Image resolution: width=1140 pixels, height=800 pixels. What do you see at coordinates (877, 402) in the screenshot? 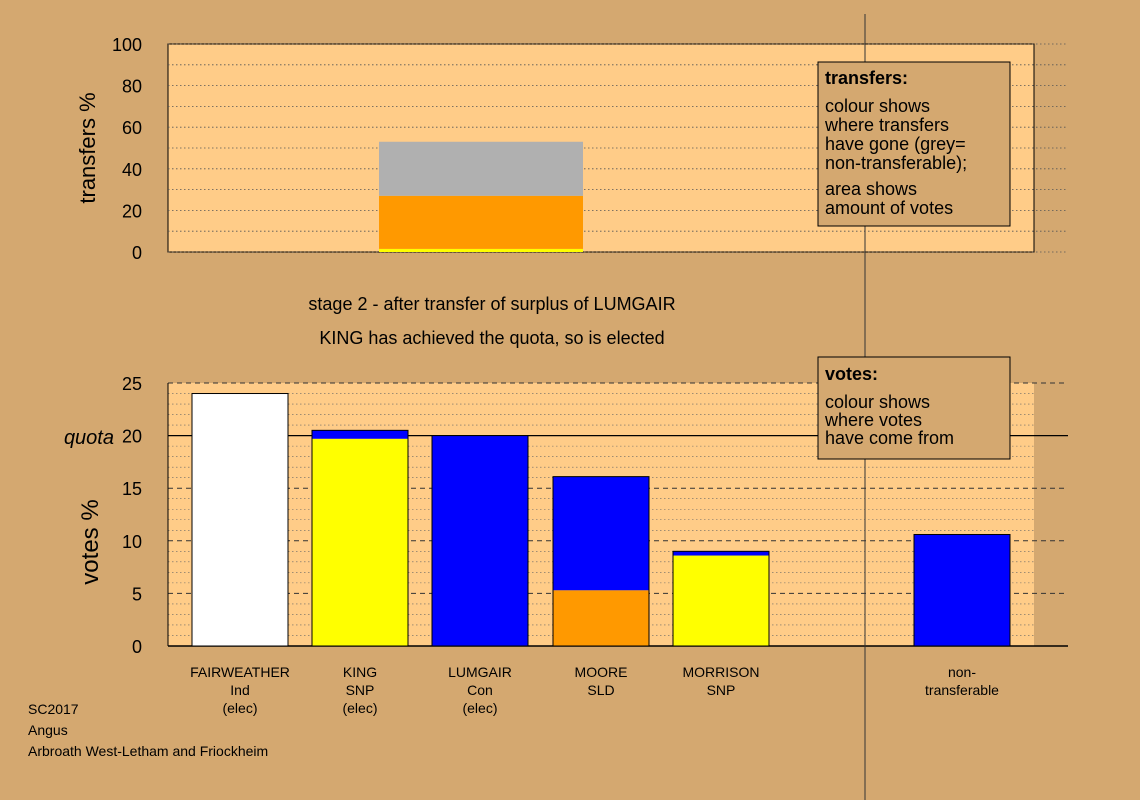
I see `votes-legend-line: colour shows` at bounding box center [877, 402].